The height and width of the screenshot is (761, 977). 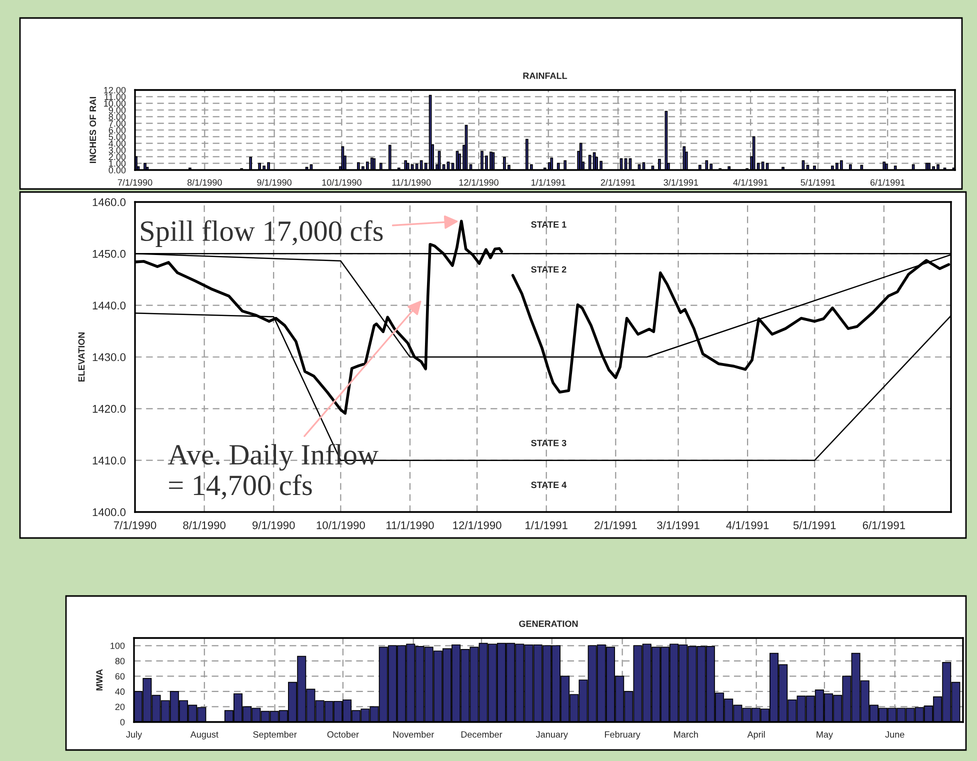 I want to click on x-tick-label: June, so click(x=894, y=734).